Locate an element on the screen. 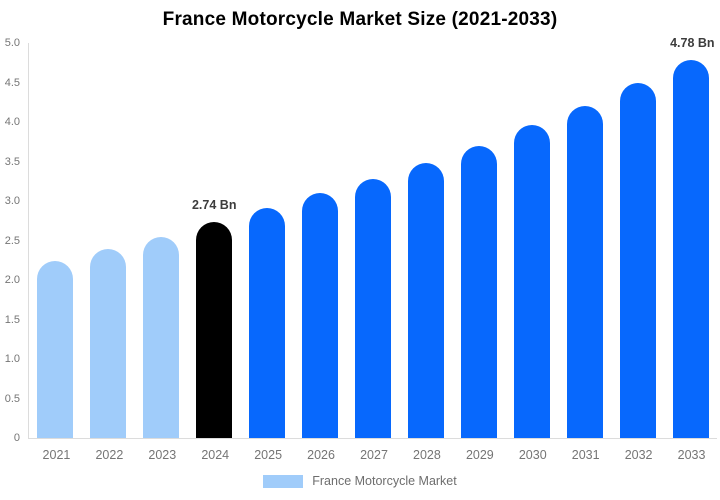 Image resolution: width=720 pixels, height=500 pixels. x-tick-label-2031: 2031 is located at coordinates (585, 455).